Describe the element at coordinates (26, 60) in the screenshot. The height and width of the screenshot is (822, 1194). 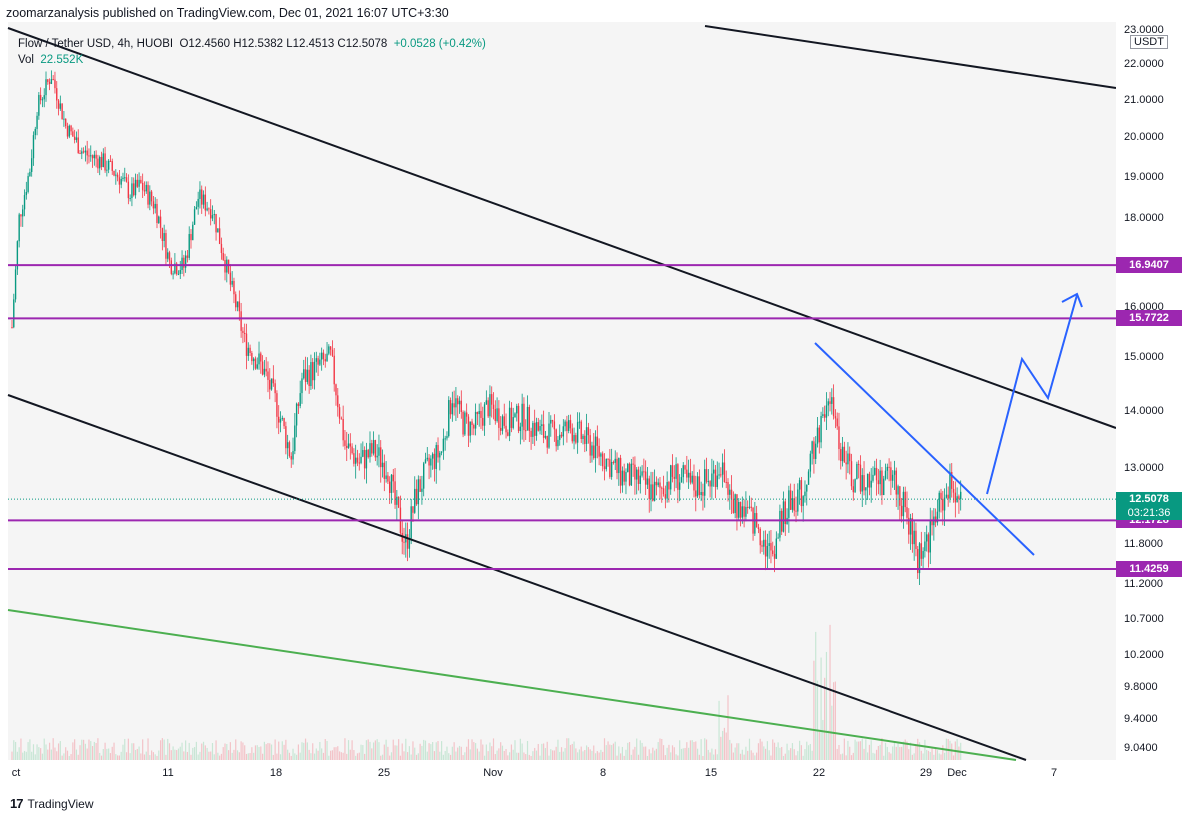
I see `vol-label: Vol` at that location.